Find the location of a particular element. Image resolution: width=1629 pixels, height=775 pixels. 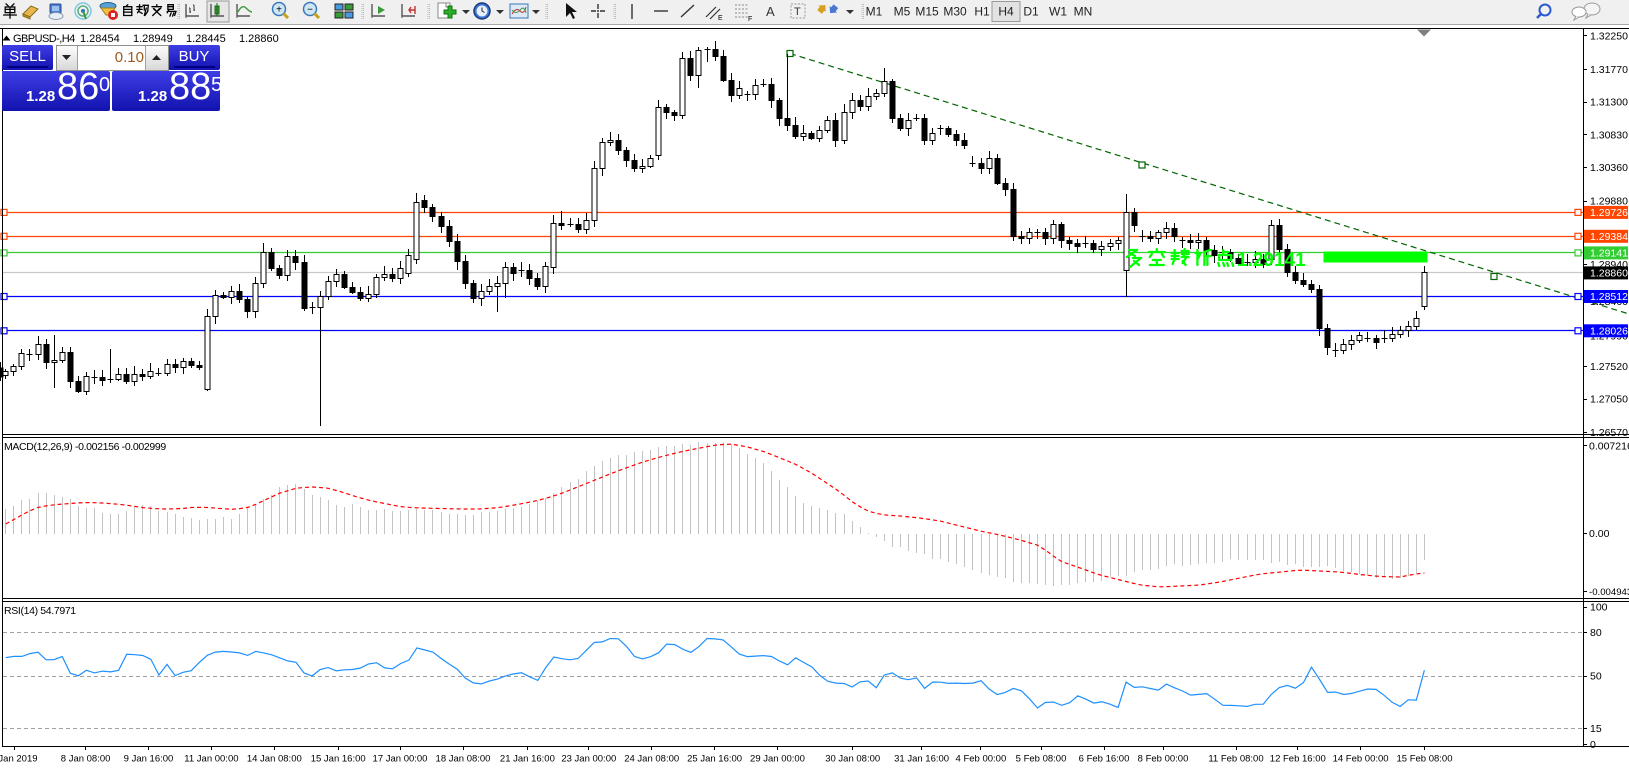

svg-text: 1.31300 is located at coordinates (1609, 103).